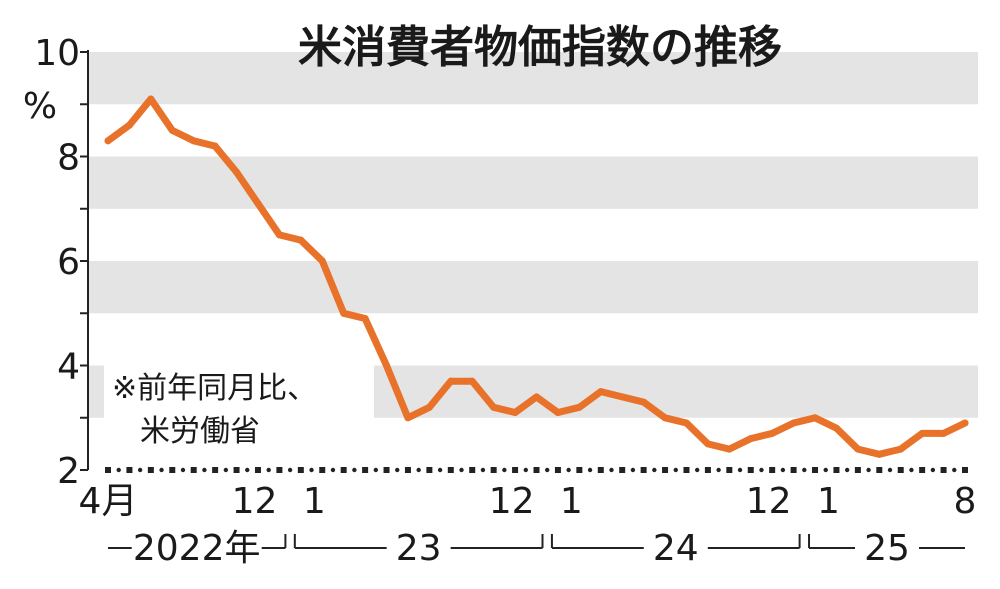 The image size is (1000, 589). I want to click on year-labels: 2022年 23 24 25, so click(536, 548).